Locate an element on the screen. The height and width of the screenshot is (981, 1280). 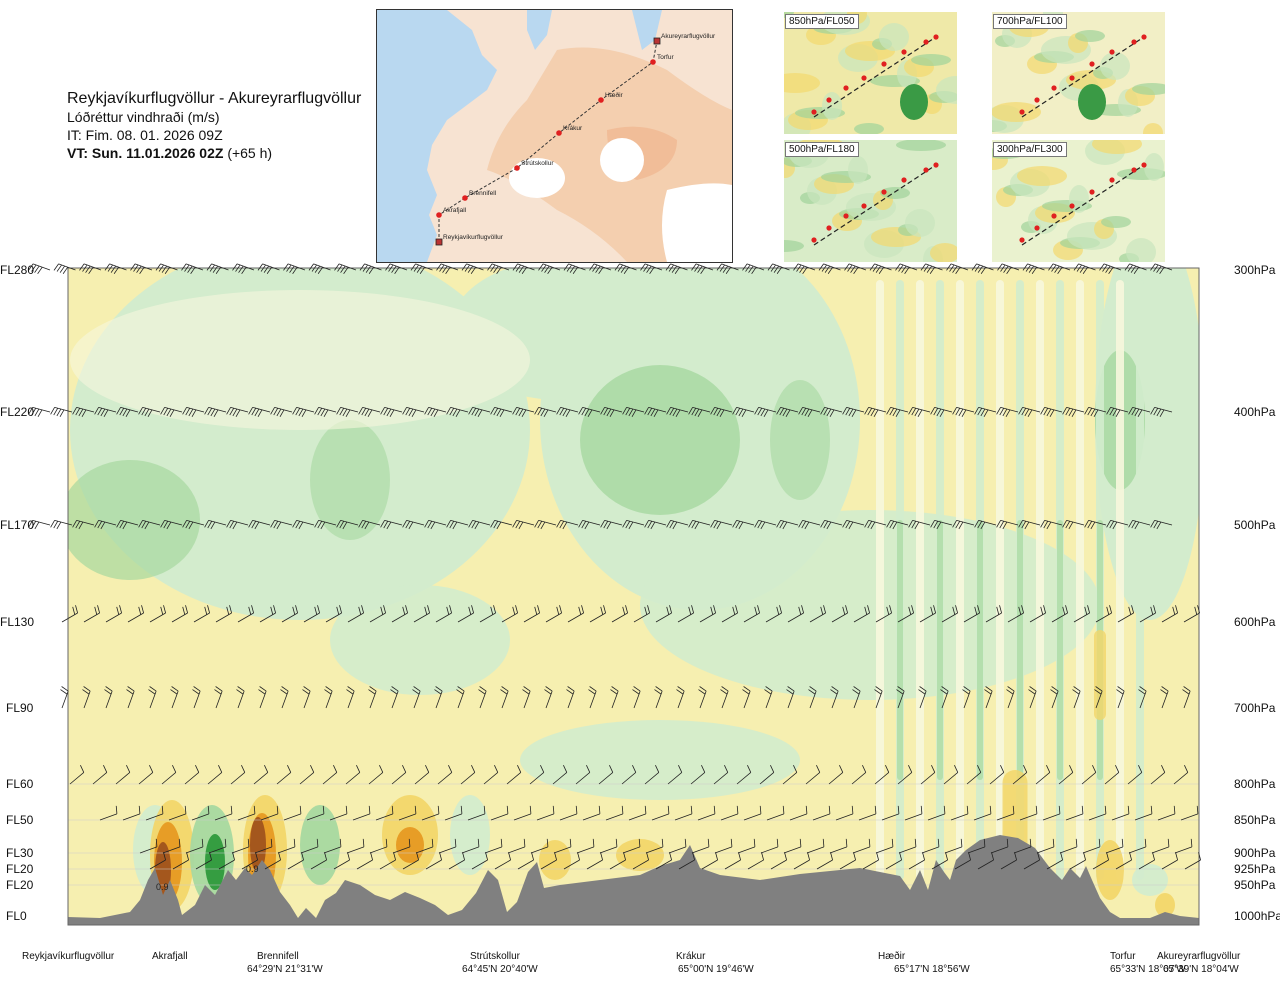
level-panel-label: 850hPa/FL050 is located at coordinates (822, 21).